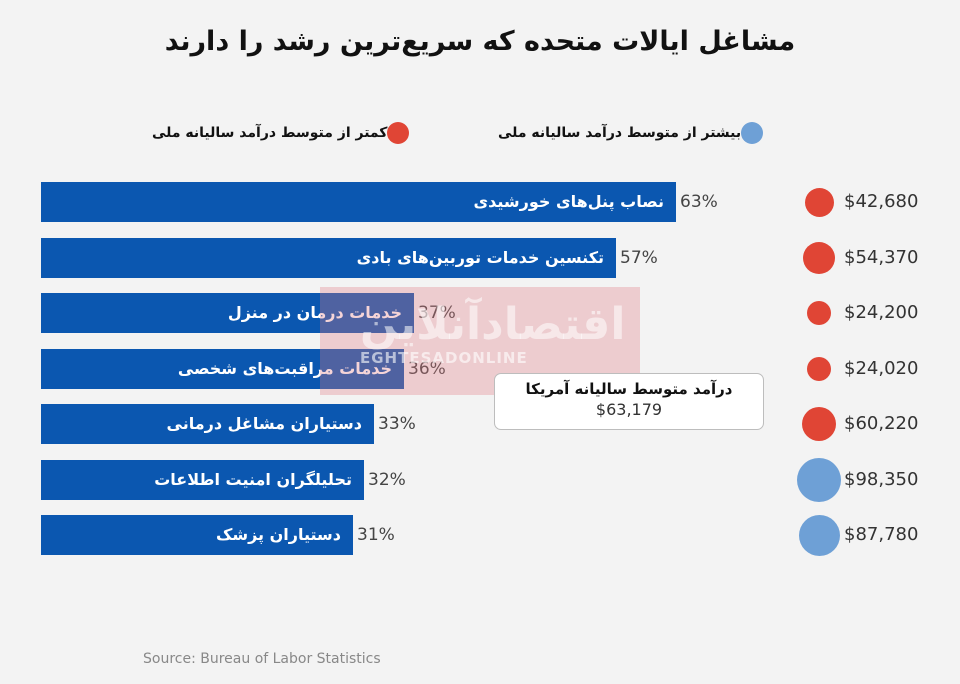  I want to click on average-salary-label: درآمد متوسط سالیانه آمریکا, so click(629, 389).